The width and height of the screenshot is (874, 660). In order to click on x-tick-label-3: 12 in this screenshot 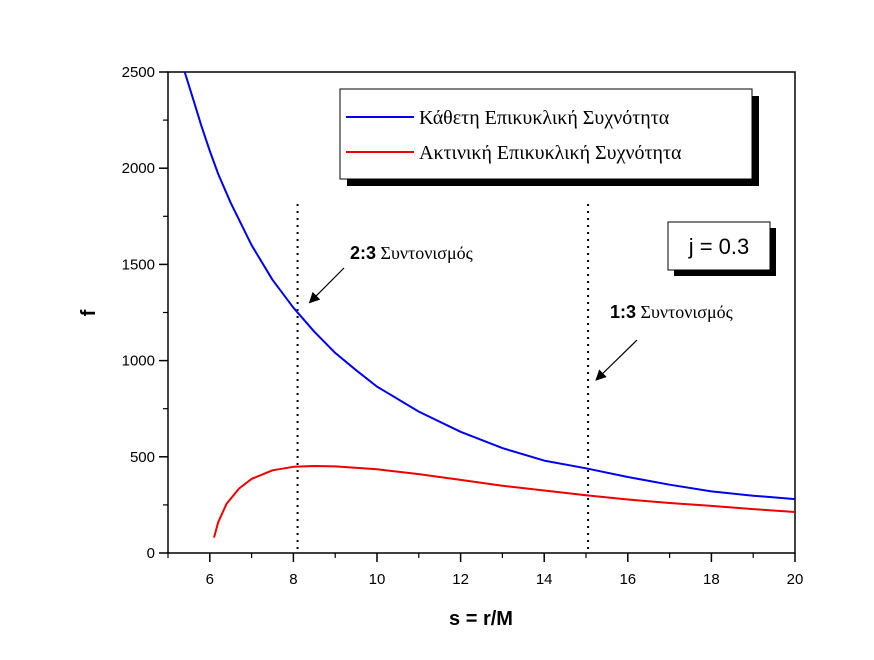, I will do `click(460, 579)`.